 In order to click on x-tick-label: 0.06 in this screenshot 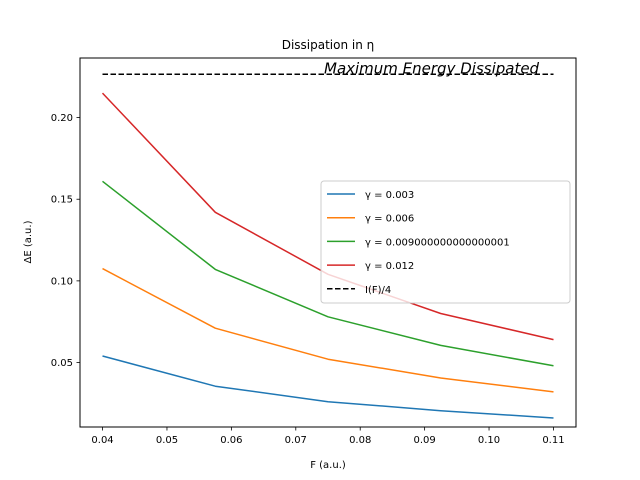, I will do `click(231, 440)`.